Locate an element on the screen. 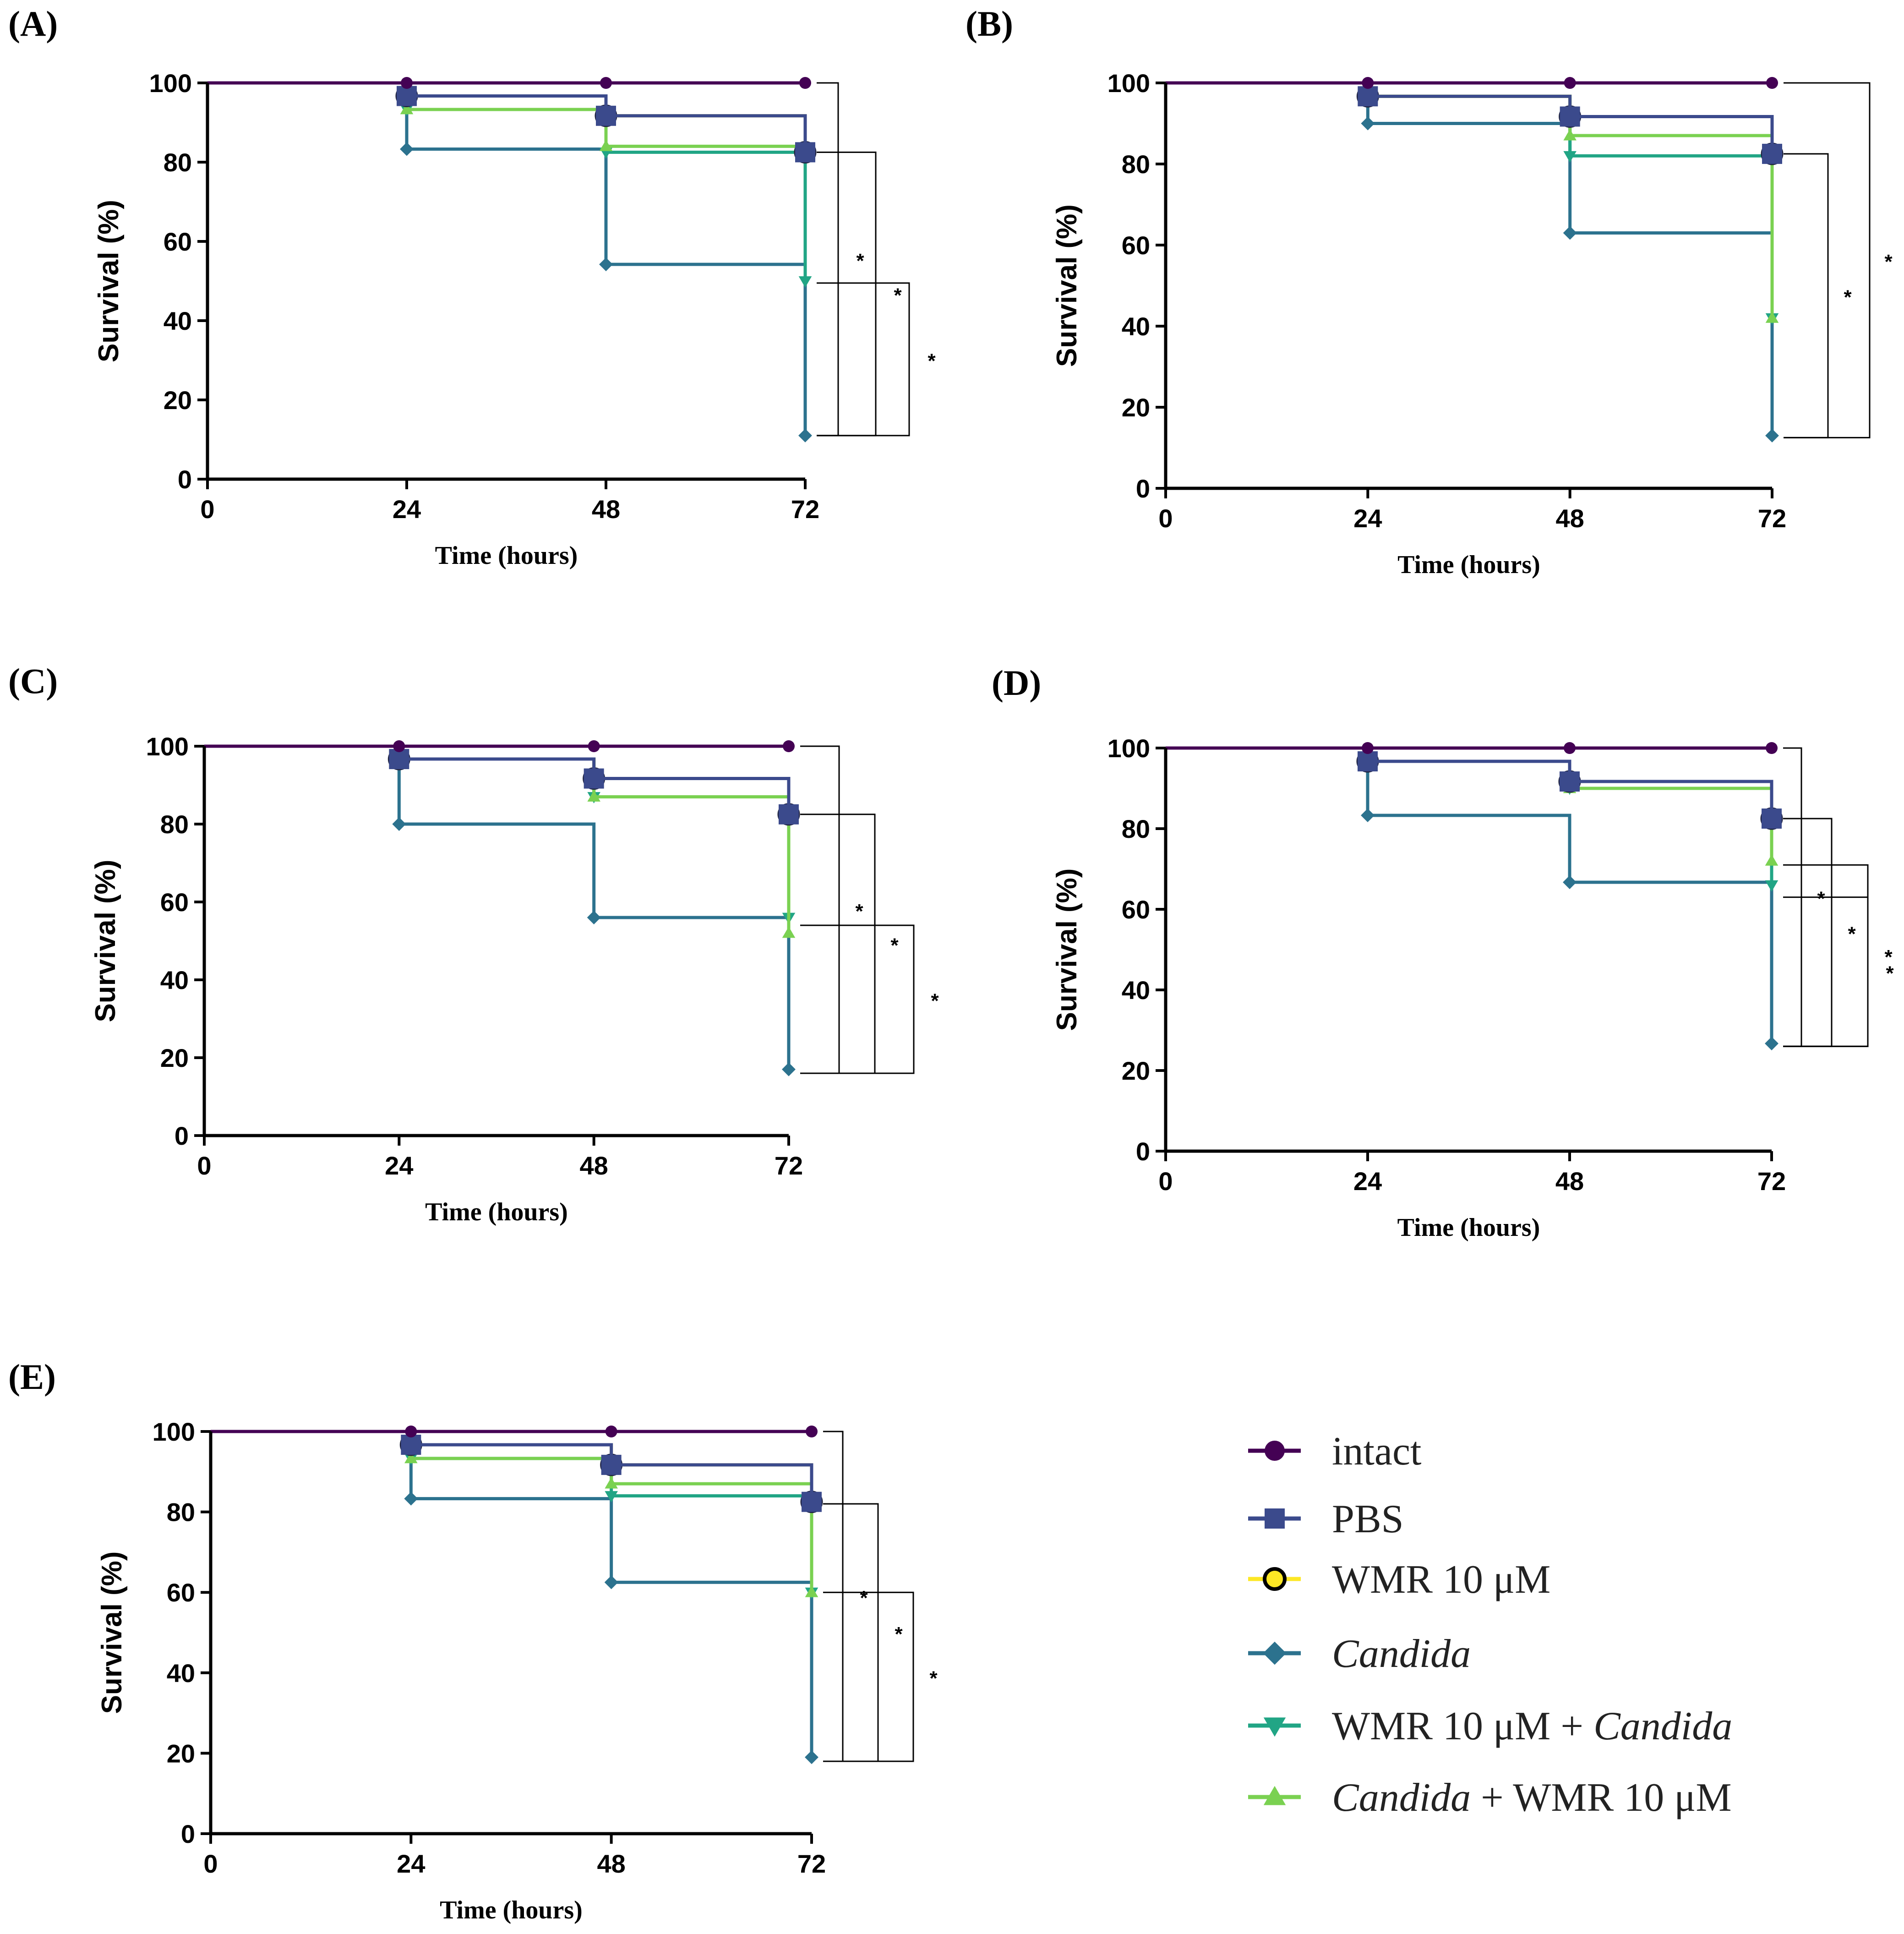  panel-letter: (C) is located at coordinates (33, 681).